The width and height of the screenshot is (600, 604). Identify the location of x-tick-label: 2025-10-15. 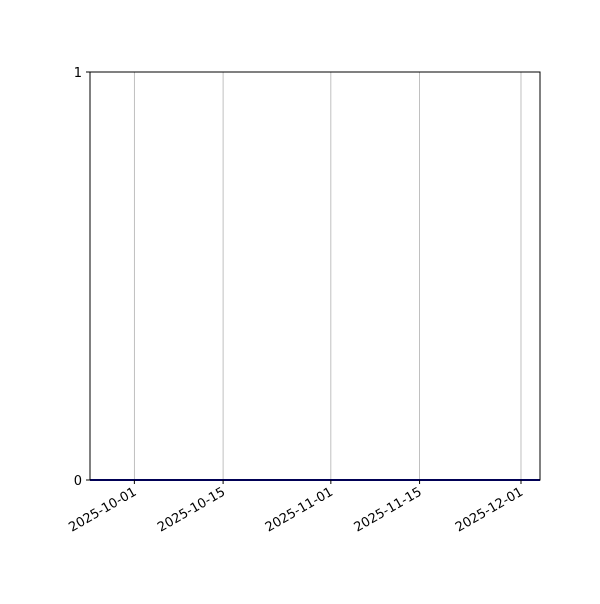
(191, 510).